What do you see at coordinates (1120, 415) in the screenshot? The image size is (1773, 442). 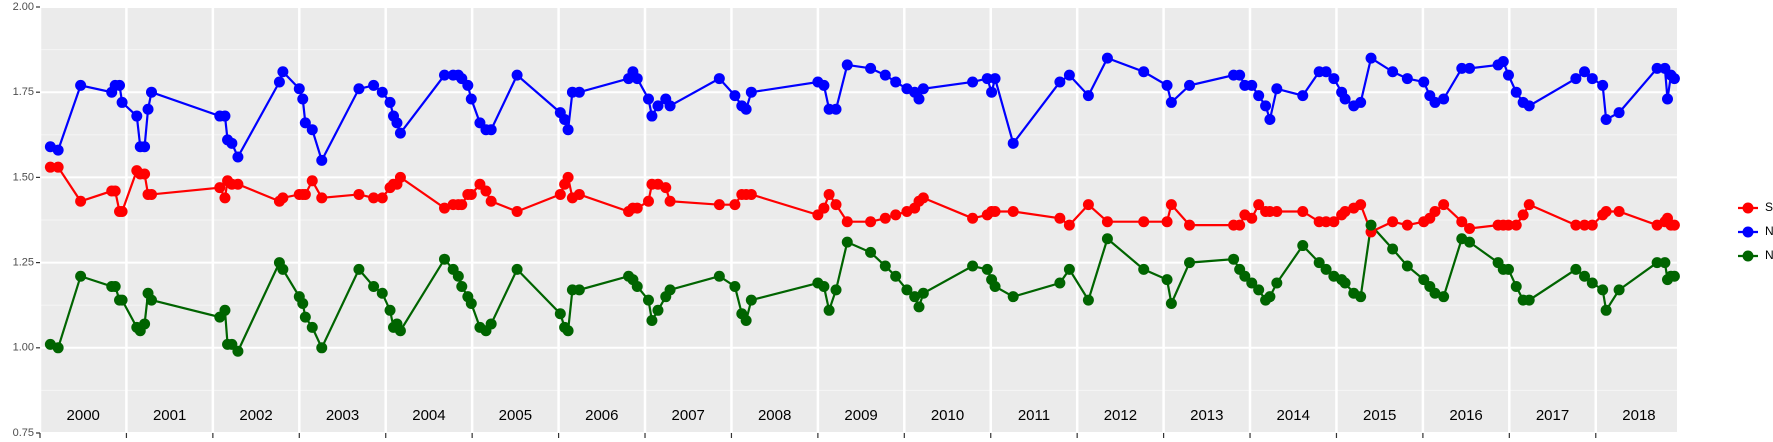 I see `year-label: 2012` at bounding box center [1120, 415].